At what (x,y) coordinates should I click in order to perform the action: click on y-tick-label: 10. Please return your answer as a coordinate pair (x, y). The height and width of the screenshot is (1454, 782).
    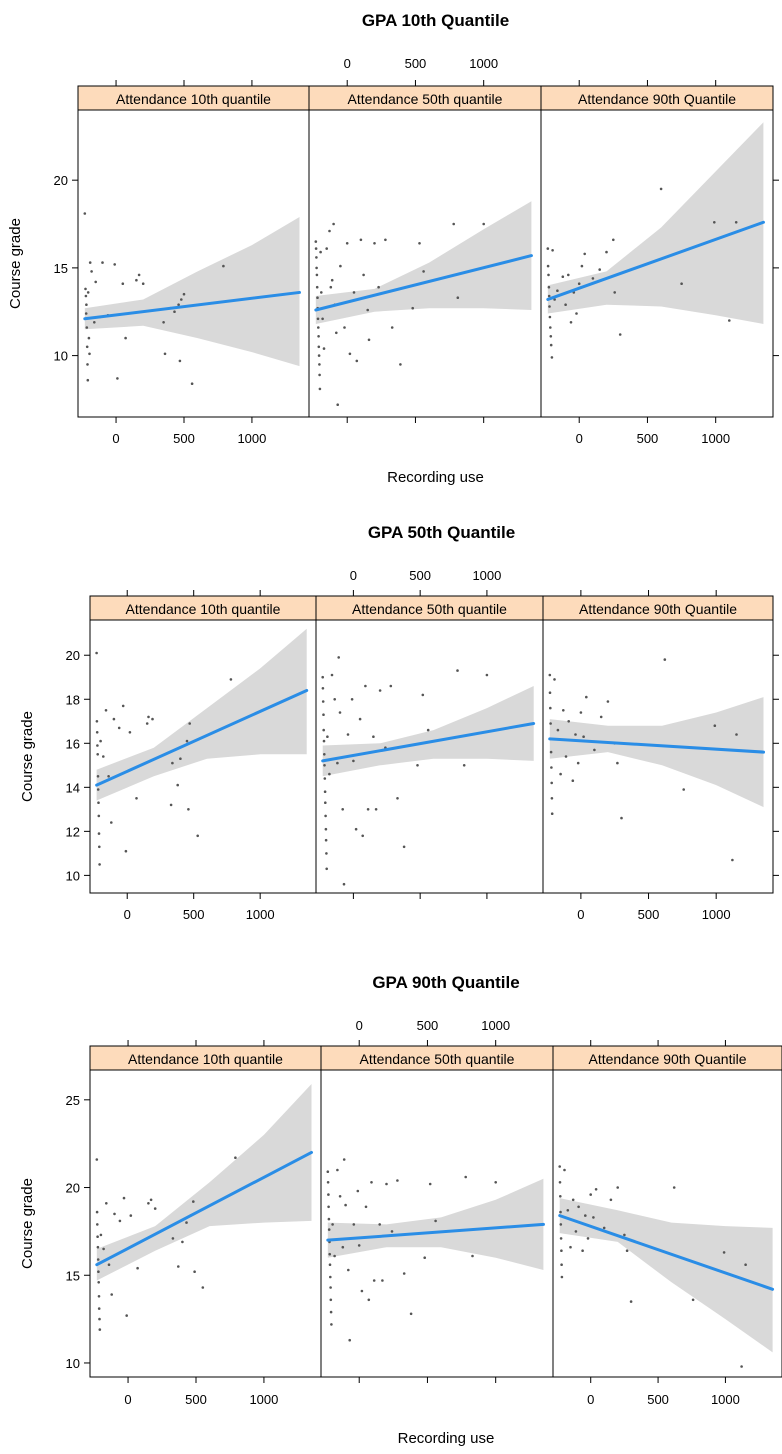
    Looking at the image, I should click on (73, 1363).